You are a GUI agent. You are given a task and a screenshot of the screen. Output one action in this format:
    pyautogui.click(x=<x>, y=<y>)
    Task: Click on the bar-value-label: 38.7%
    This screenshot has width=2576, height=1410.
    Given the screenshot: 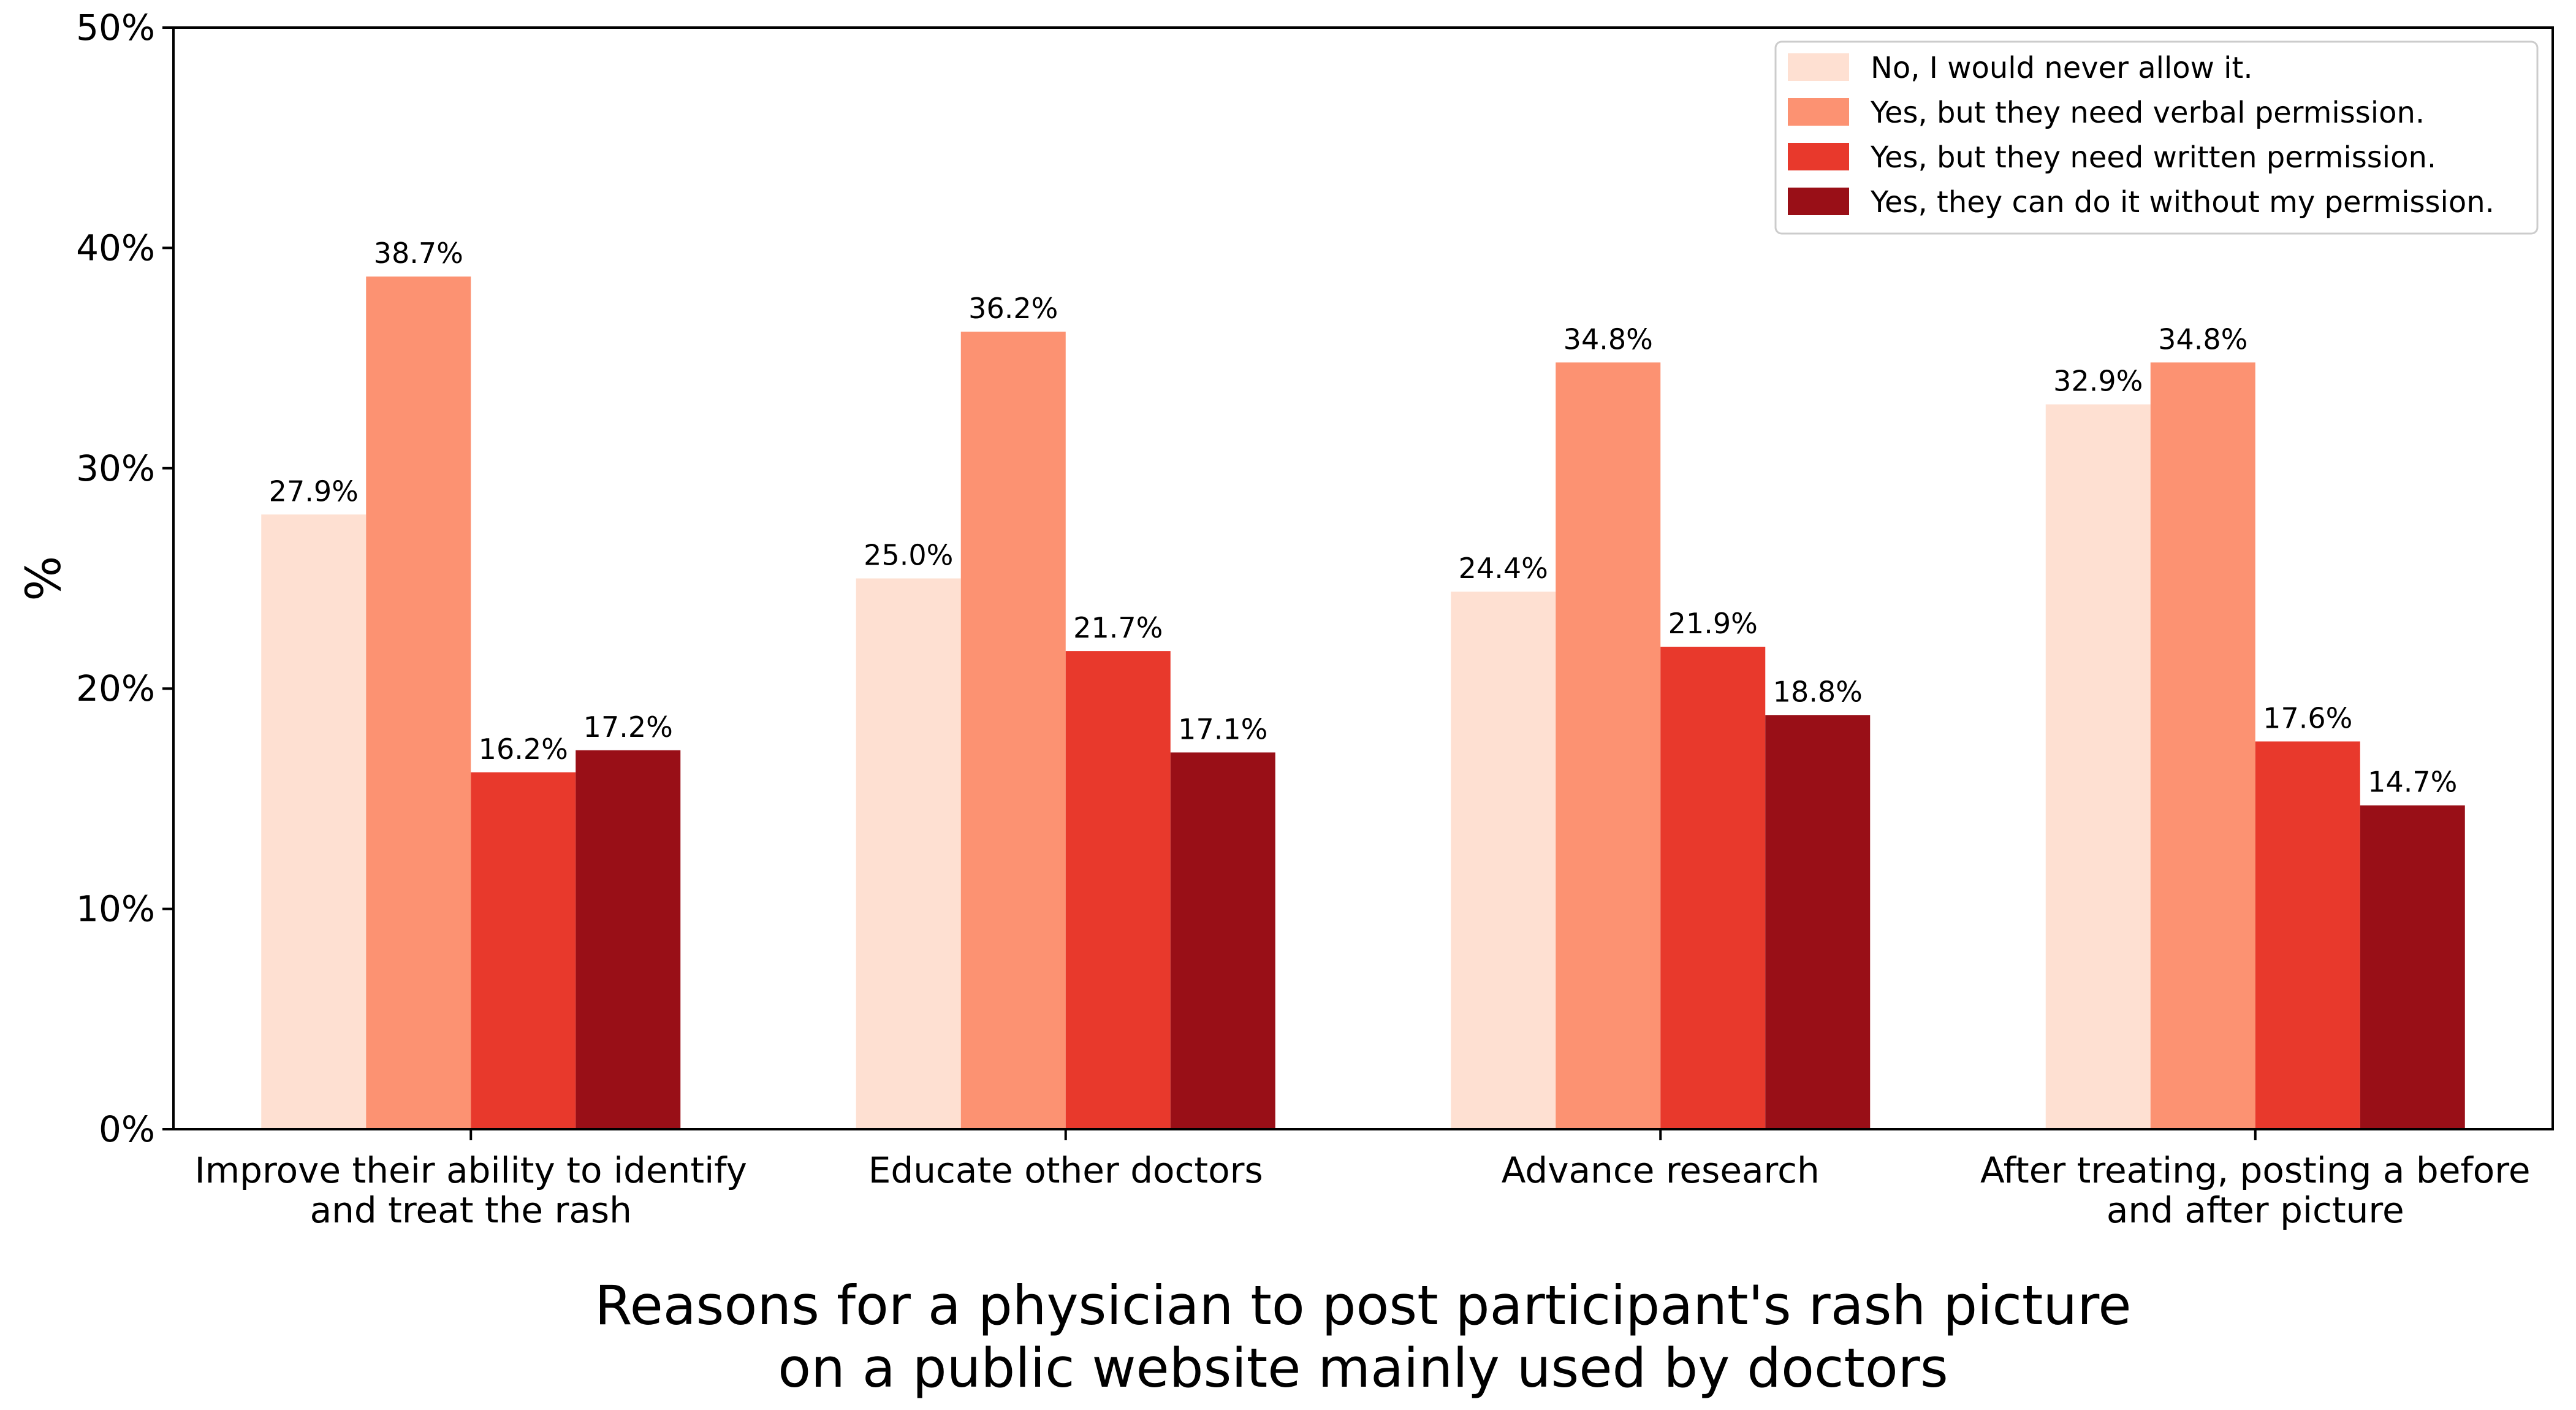 What is the action you would take?
    pyautogui.click(x=418, y=253)
    